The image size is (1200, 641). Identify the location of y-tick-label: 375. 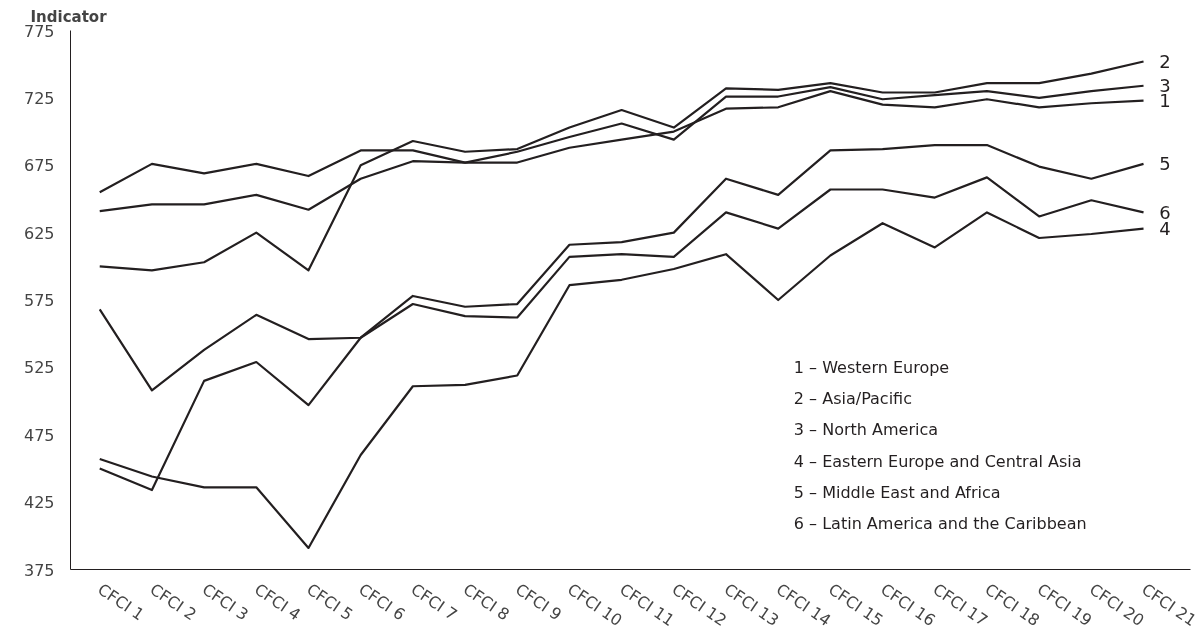
(39, 570).